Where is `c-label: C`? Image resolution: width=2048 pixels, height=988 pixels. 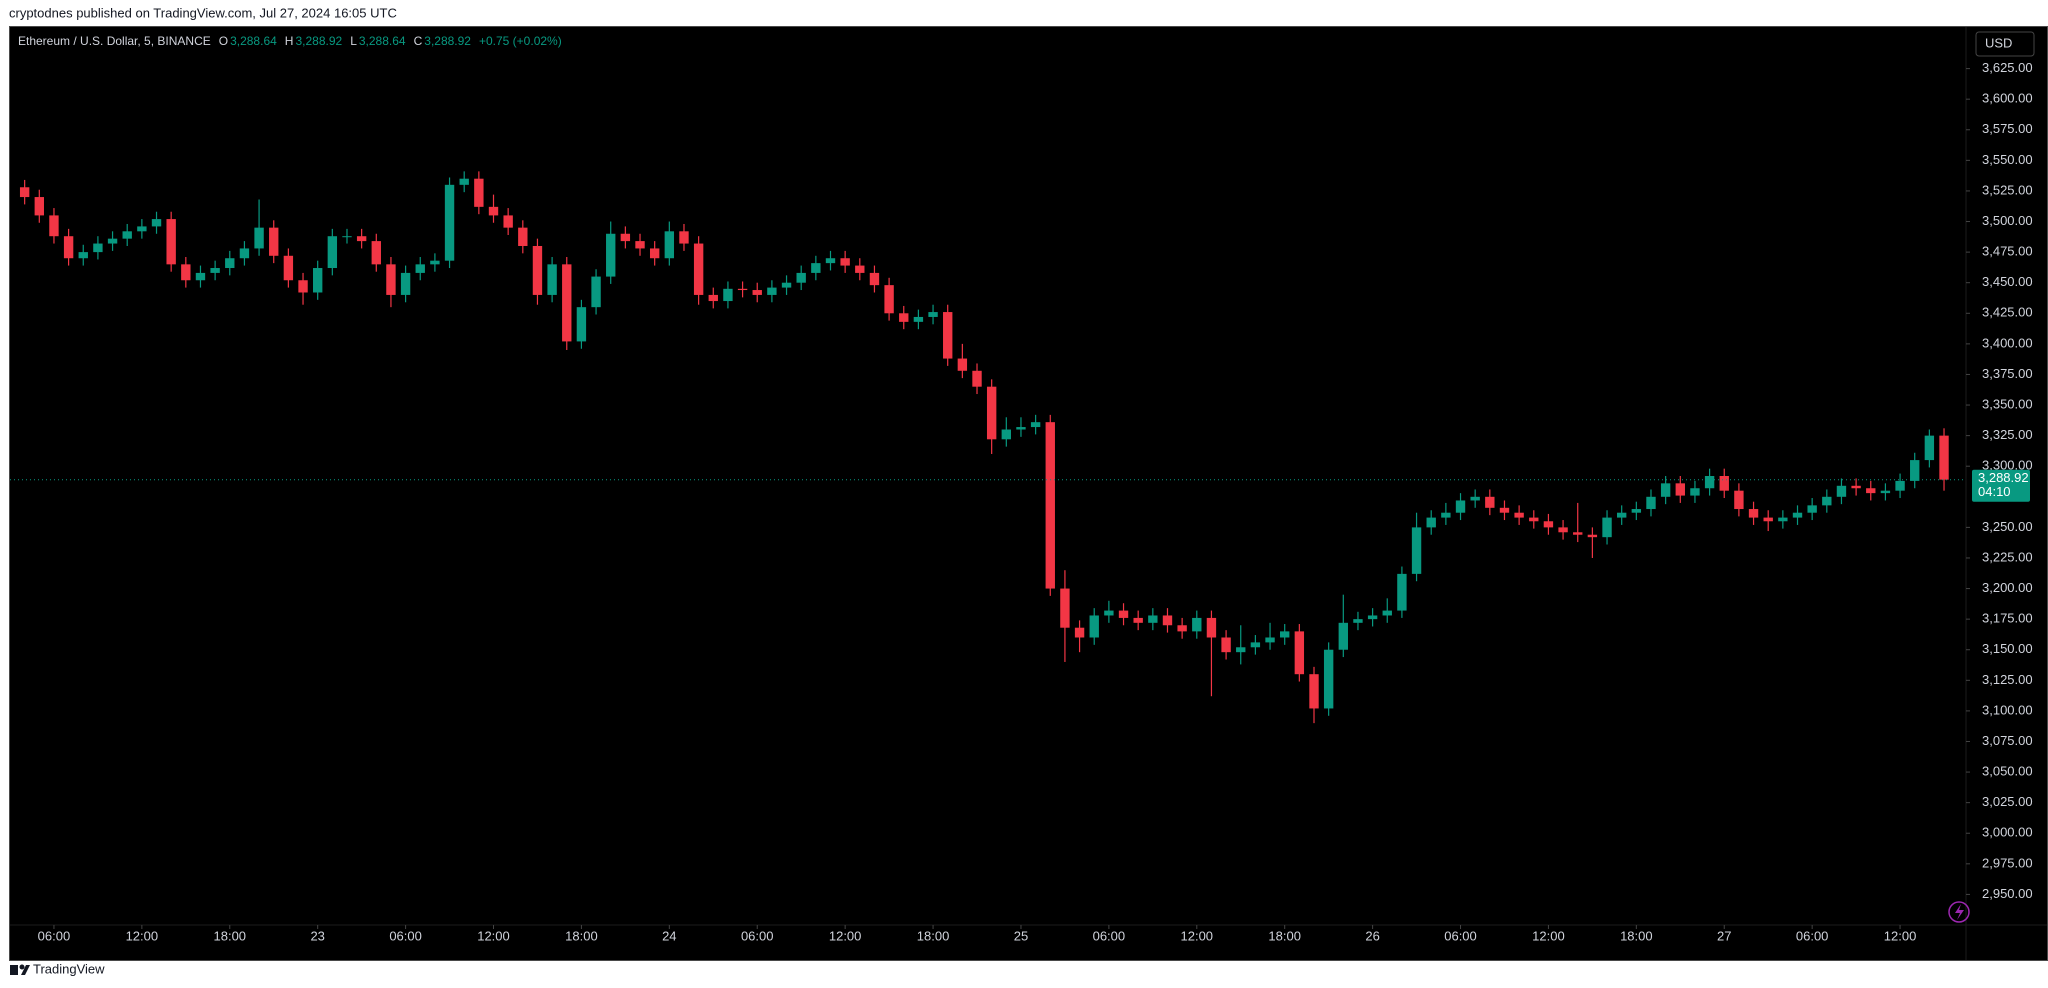 c-label: C is located at coordinates (418, 41).